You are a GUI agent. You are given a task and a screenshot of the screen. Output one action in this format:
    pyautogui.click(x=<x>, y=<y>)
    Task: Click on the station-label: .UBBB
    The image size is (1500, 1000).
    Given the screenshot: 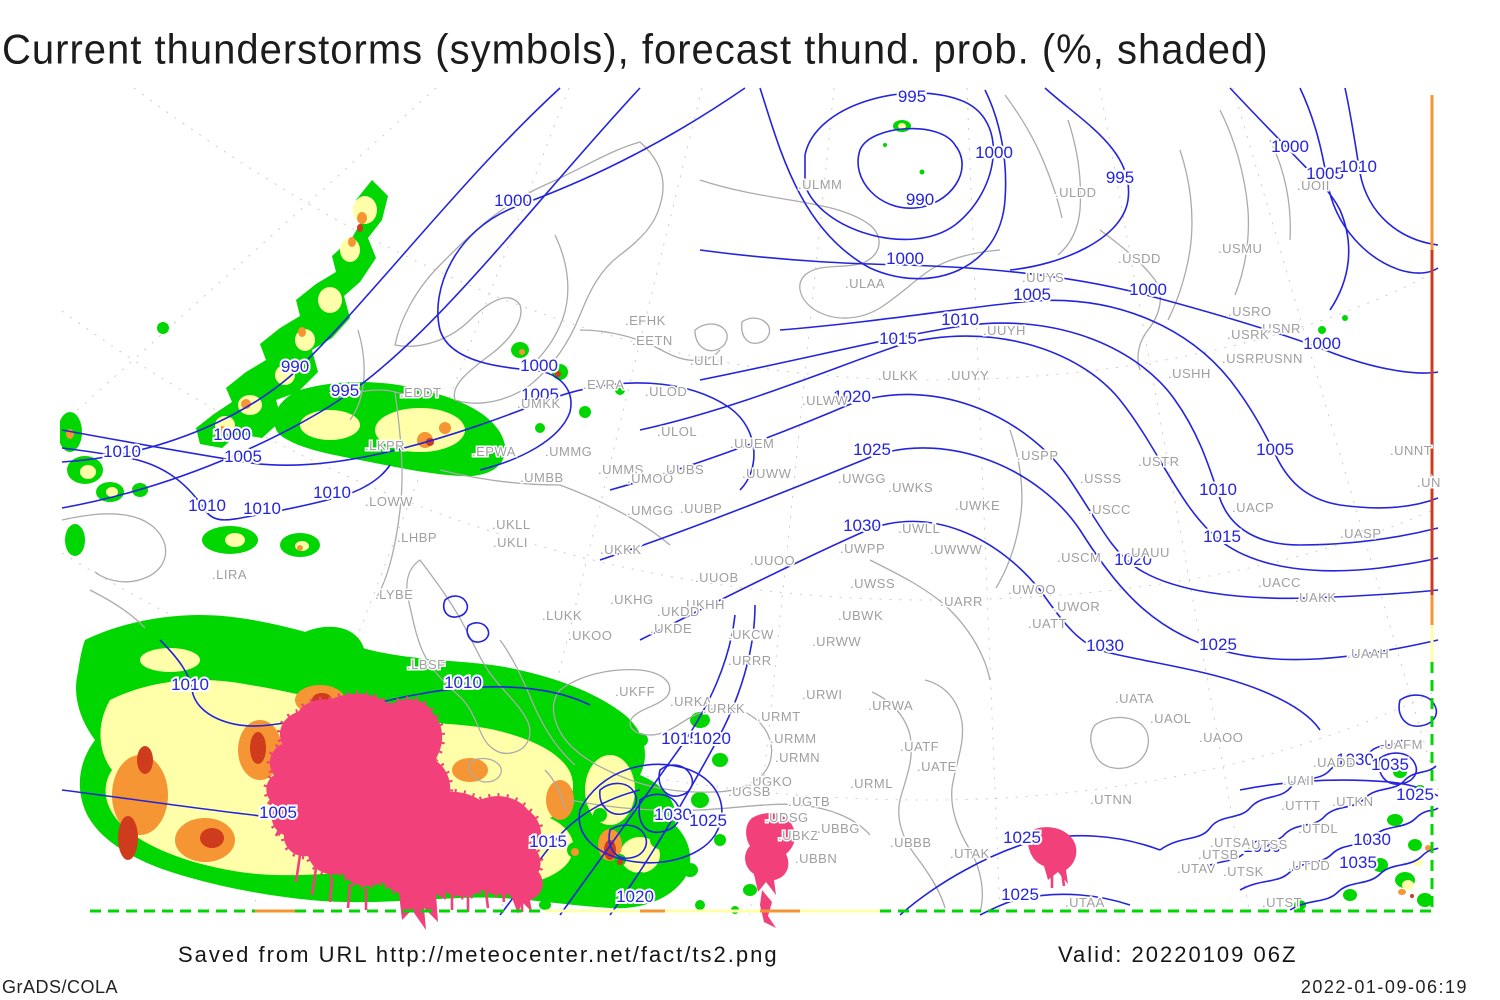 What is the action you would take?
    pyautogui.click(x=911, y=842)
    